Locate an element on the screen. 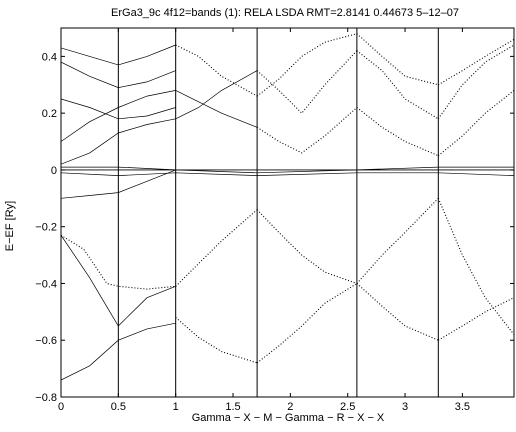 The height and width of the screenshot is (432, 516). y-tick-label: −0.8 is located at coordinates (46, 398).